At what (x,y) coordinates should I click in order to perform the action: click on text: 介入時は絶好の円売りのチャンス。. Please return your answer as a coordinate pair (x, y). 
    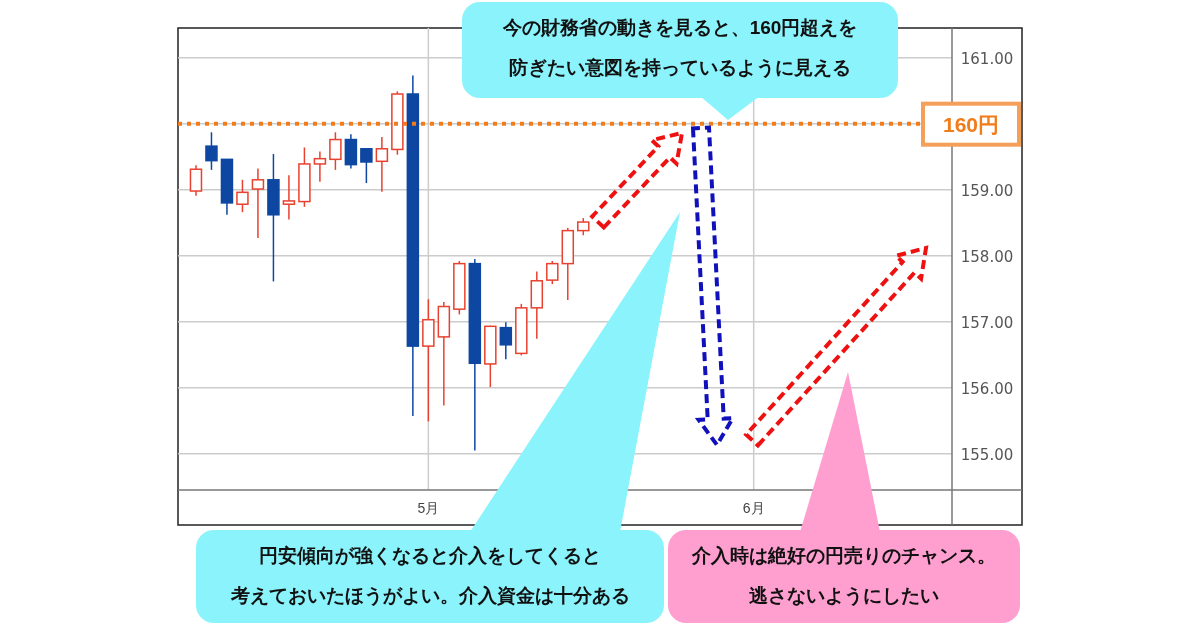
    Looking at the image, I should click on (844, 556).